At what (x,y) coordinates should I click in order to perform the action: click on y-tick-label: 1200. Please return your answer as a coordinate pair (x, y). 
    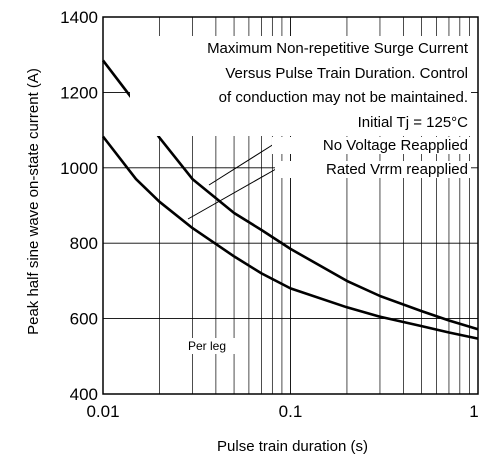
    Looking at the image, I should click on (79, 92).